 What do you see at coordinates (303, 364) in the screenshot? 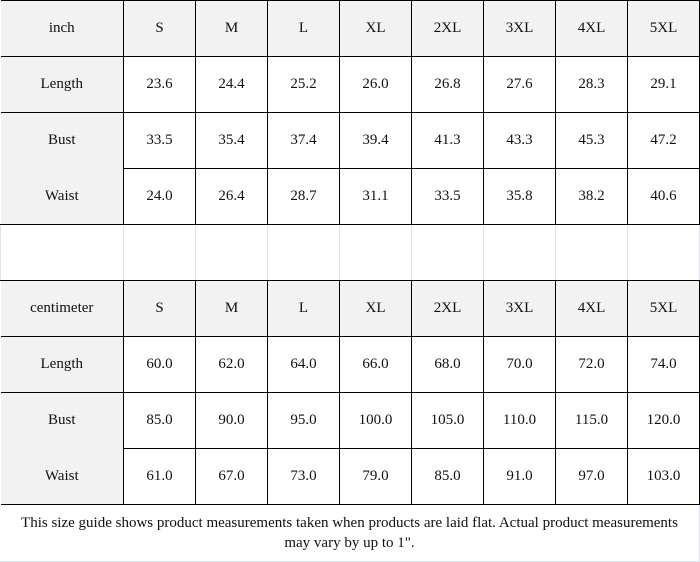
I see `measurement-cell: 64.0` at bounding box center [303, 364].